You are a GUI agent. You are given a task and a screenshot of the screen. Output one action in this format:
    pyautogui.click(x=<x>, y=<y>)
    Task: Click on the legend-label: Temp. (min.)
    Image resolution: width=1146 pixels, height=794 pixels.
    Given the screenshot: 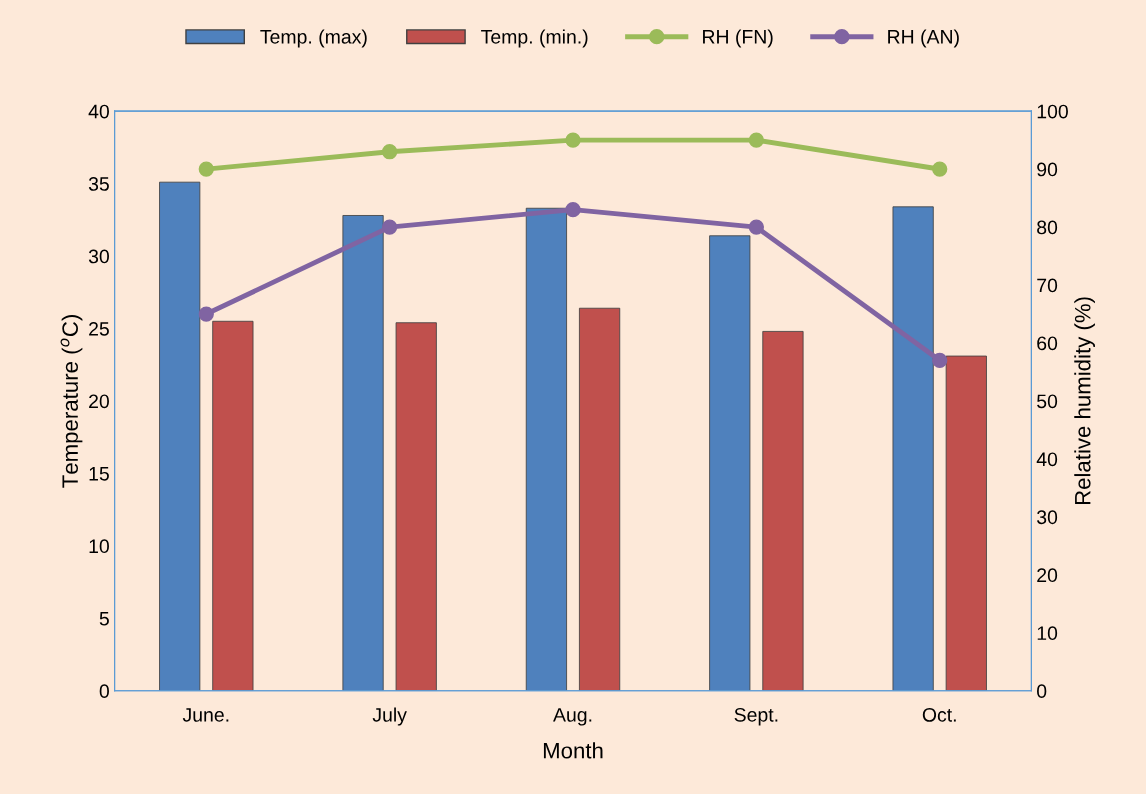 What is the action you would take?
    pyautogui.click(x=534, y=38)
    